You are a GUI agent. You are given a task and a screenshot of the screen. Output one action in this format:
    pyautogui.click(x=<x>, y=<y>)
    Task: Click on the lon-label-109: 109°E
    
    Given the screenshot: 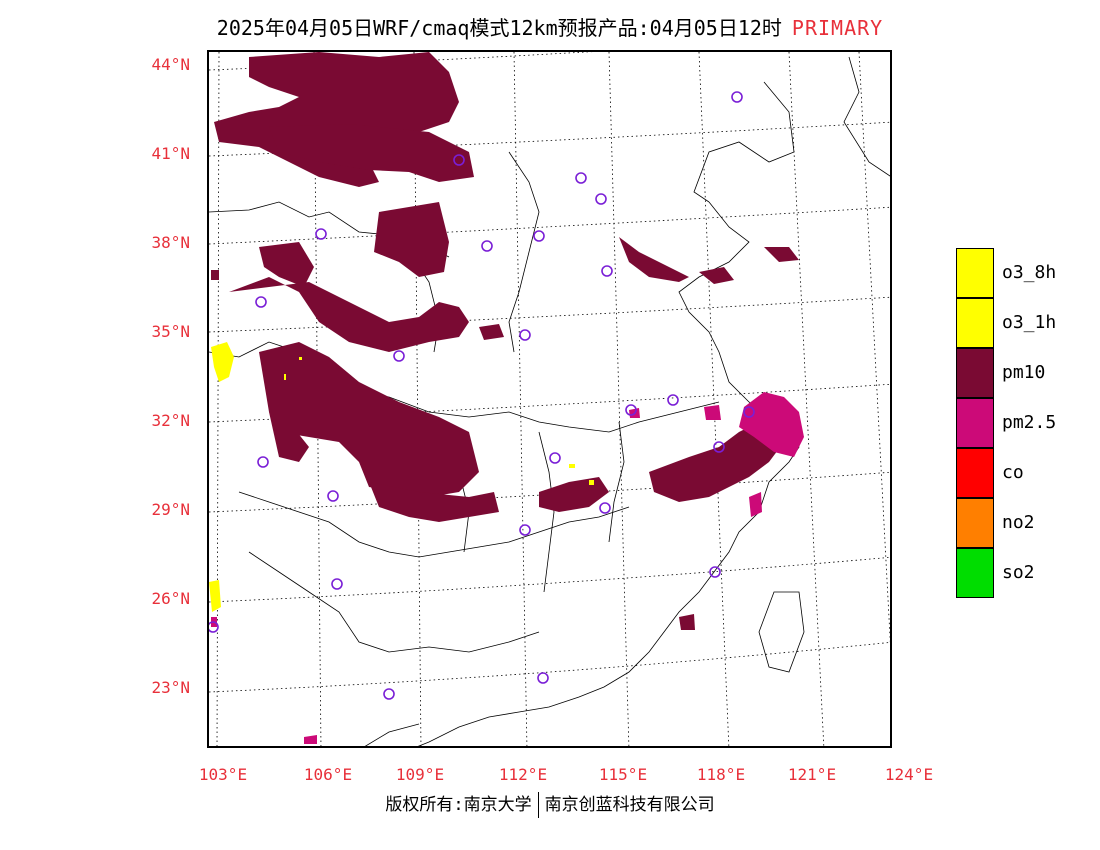 What is the action you would take?
    pyautogui.click(x=420, y=774)
    